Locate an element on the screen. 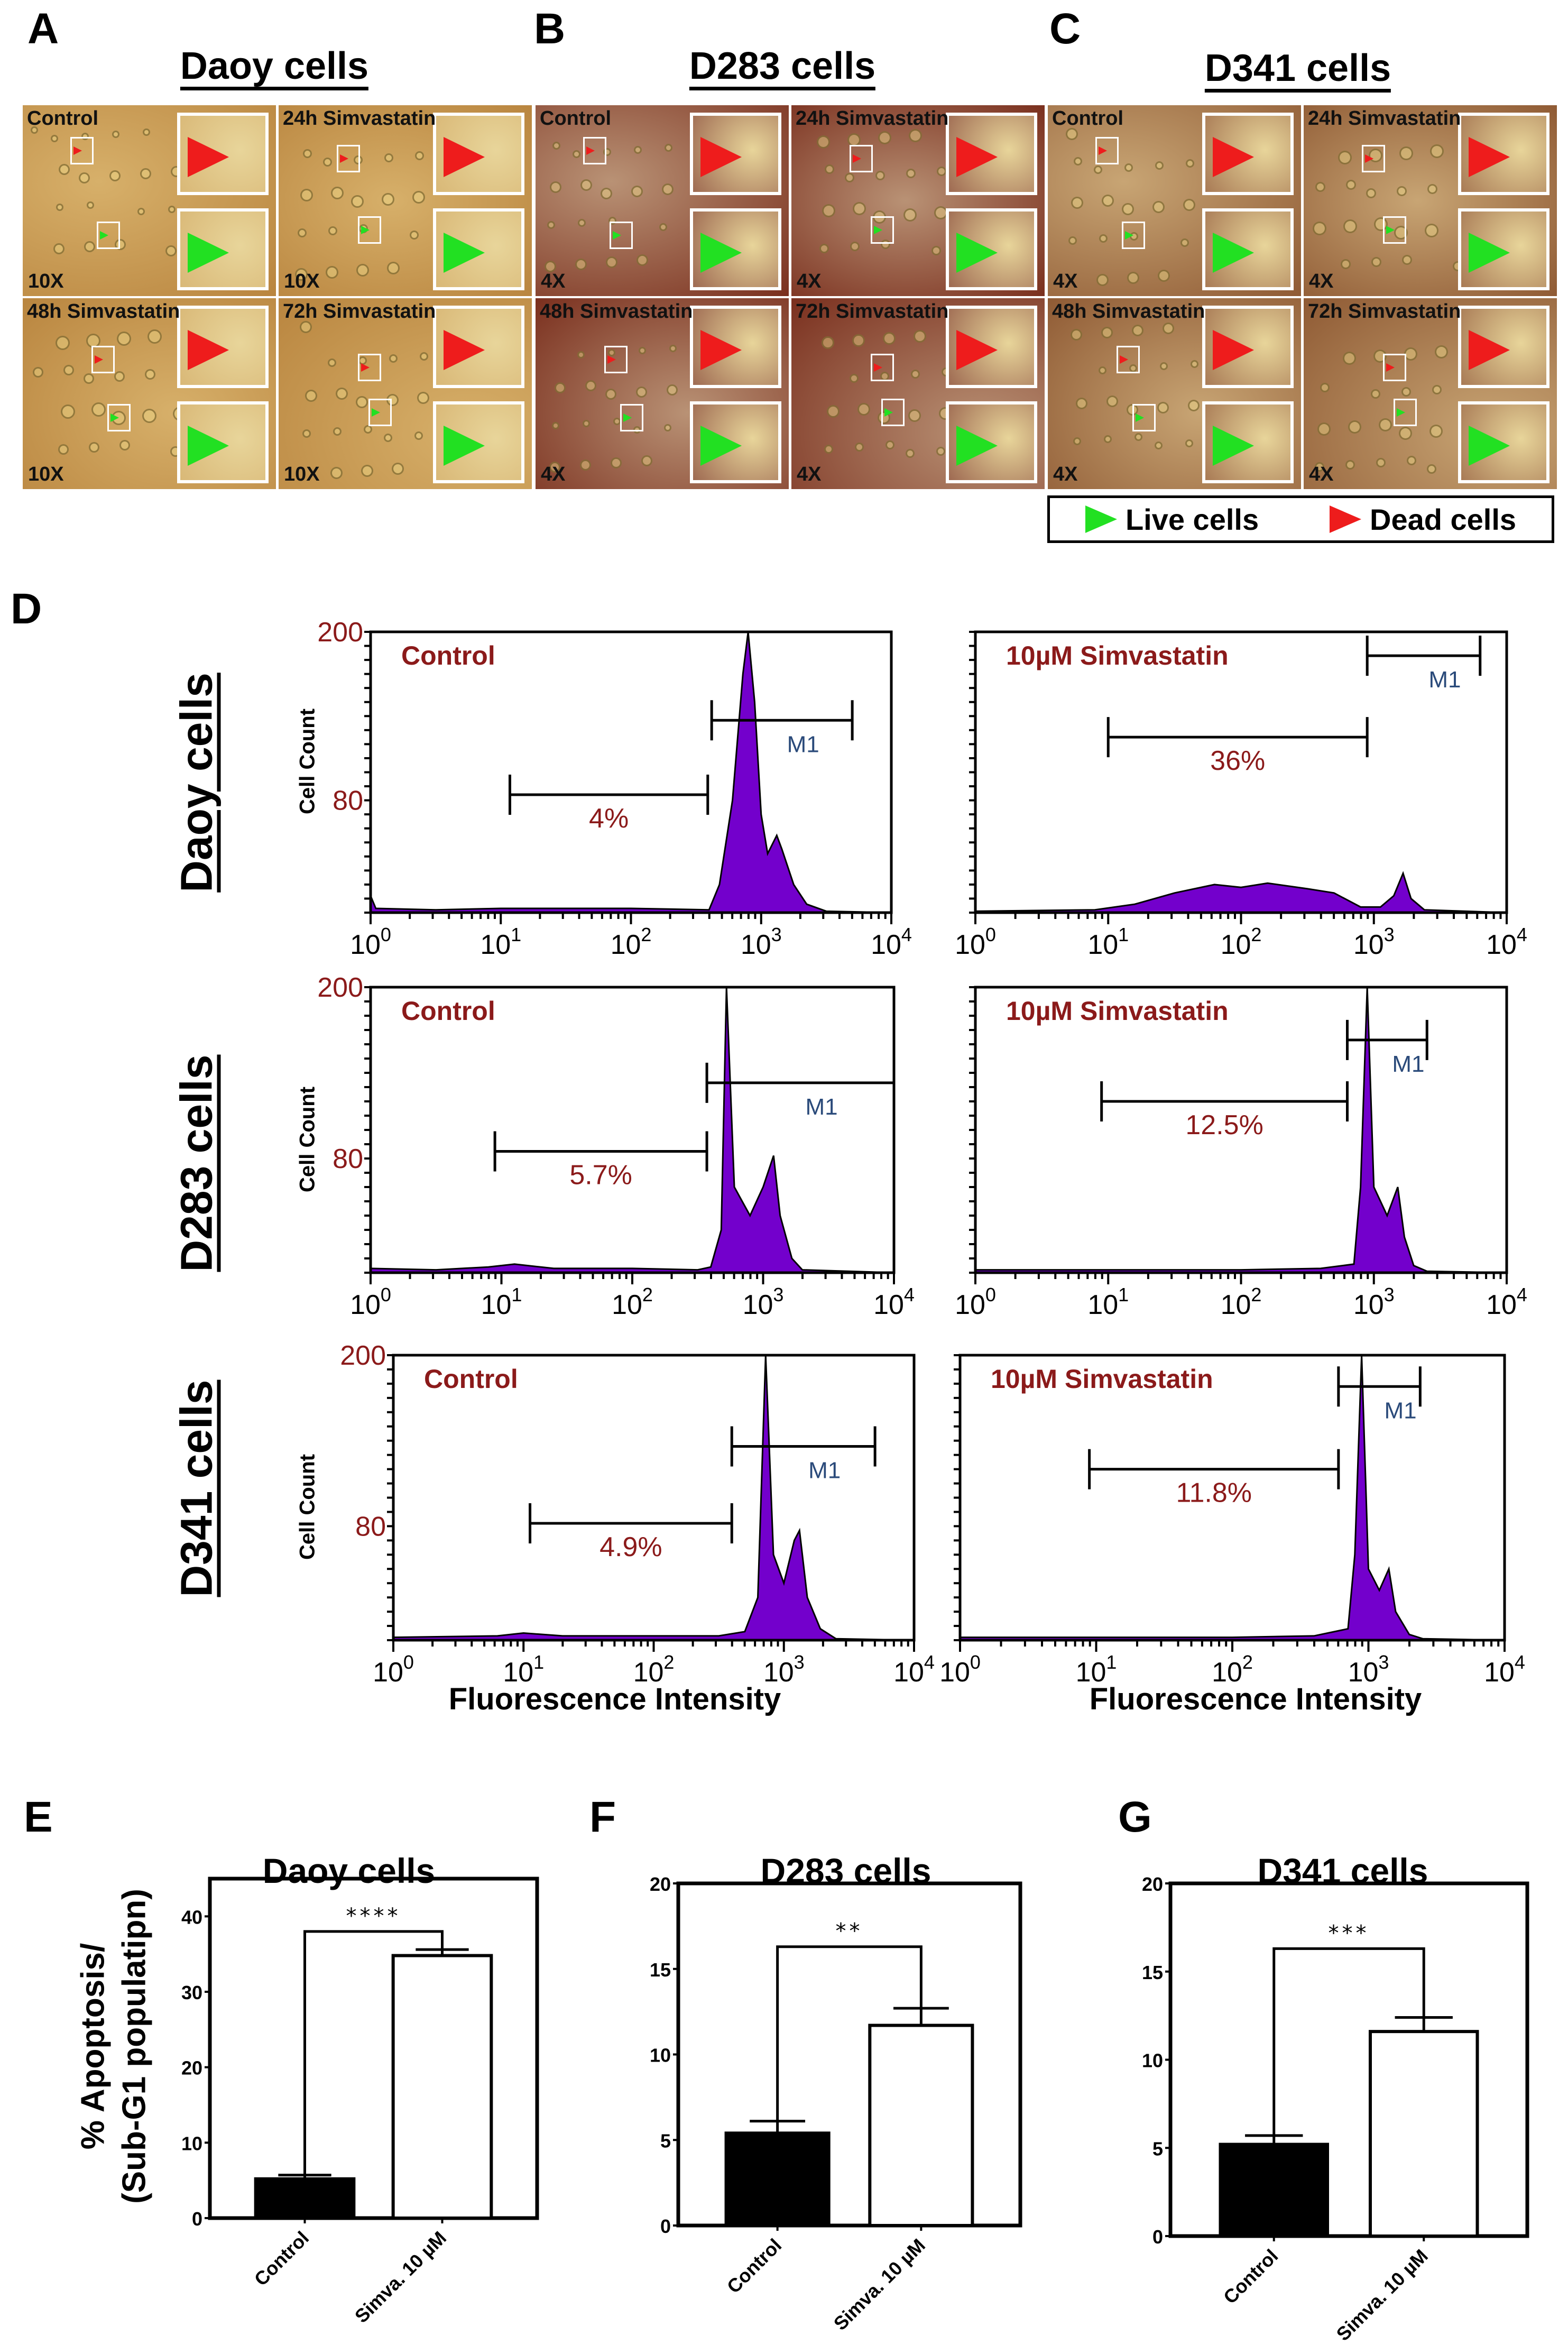 The image size is (1568, 2345). micrograph: 24h Simvastatin 4X is located at coordinates (918, 200).